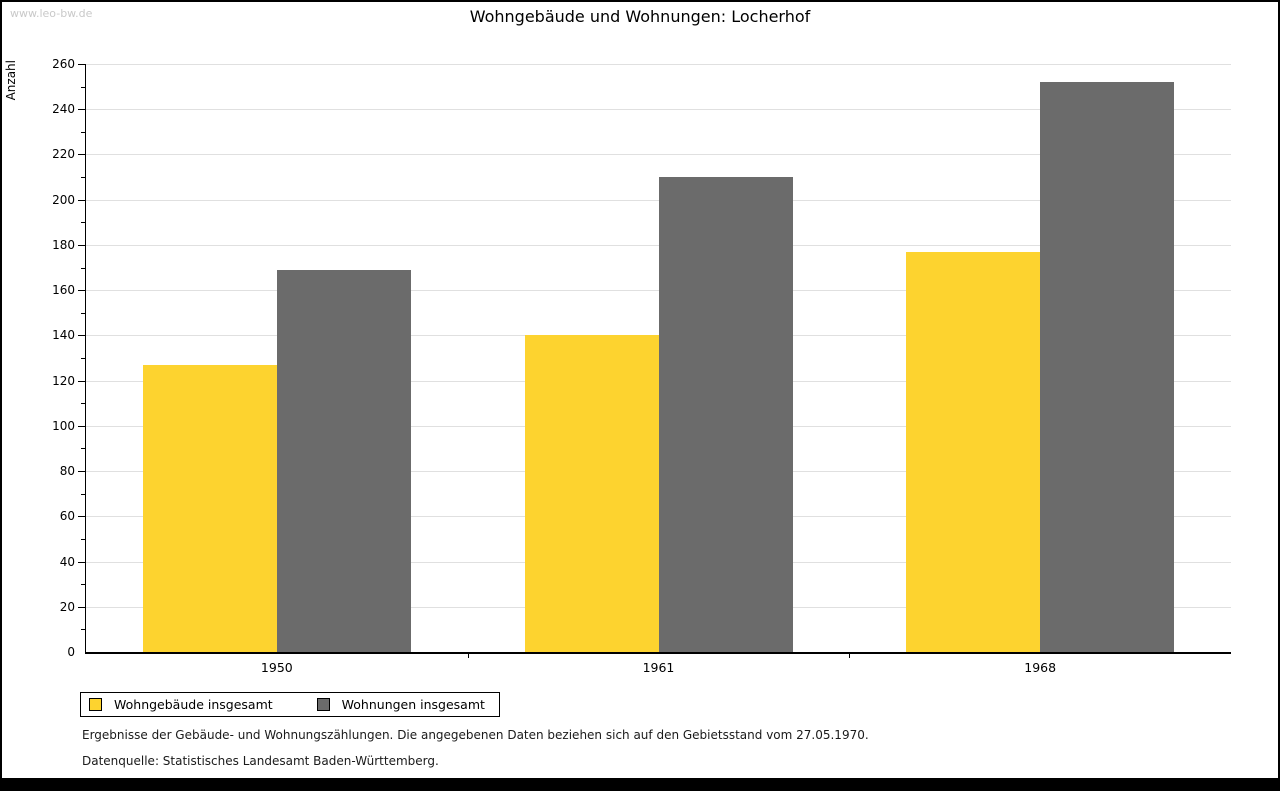 This screenshot has height=791, width=1280. What do you see at coordinates (413, 704) in the screenshot?
I see `legend-label: Wohnungen insgesamt` at bounding box center [413, 704].